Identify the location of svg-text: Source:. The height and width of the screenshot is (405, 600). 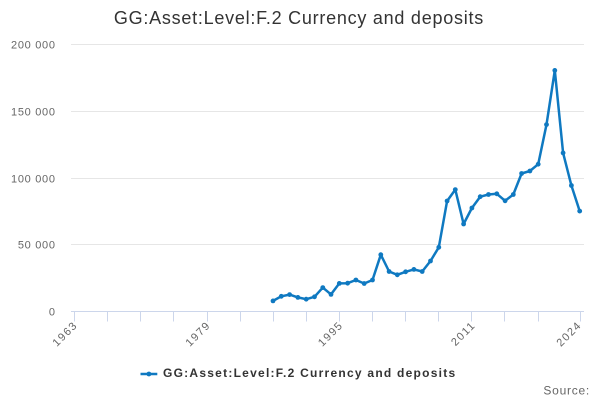
(566, 391).